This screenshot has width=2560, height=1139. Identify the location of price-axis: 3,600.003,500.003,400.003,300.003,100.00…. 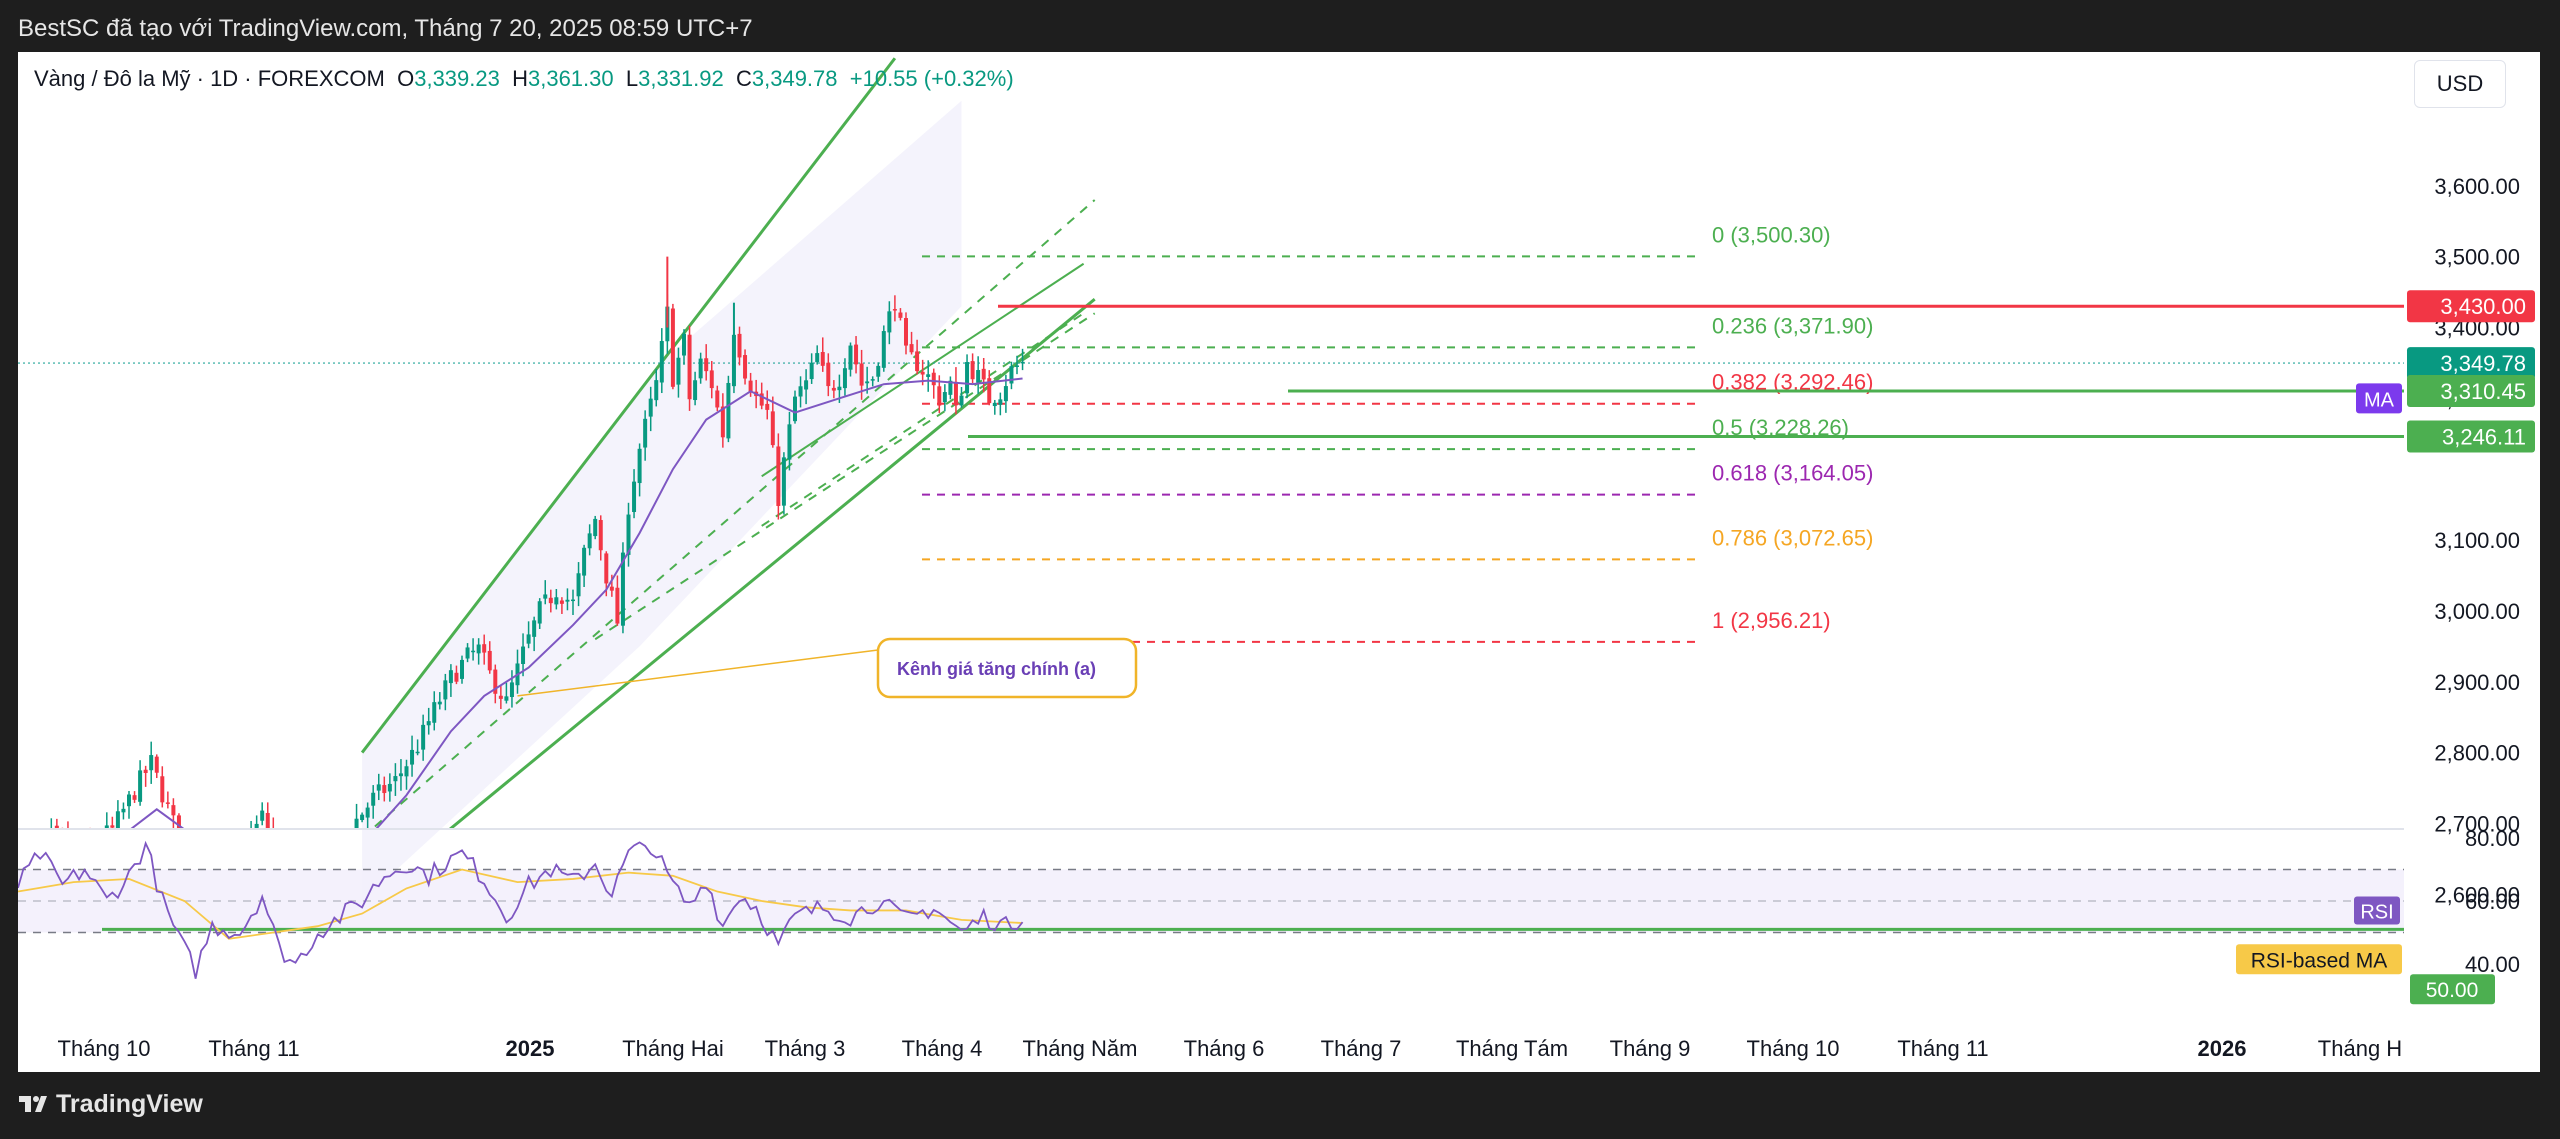
(2477, 575).